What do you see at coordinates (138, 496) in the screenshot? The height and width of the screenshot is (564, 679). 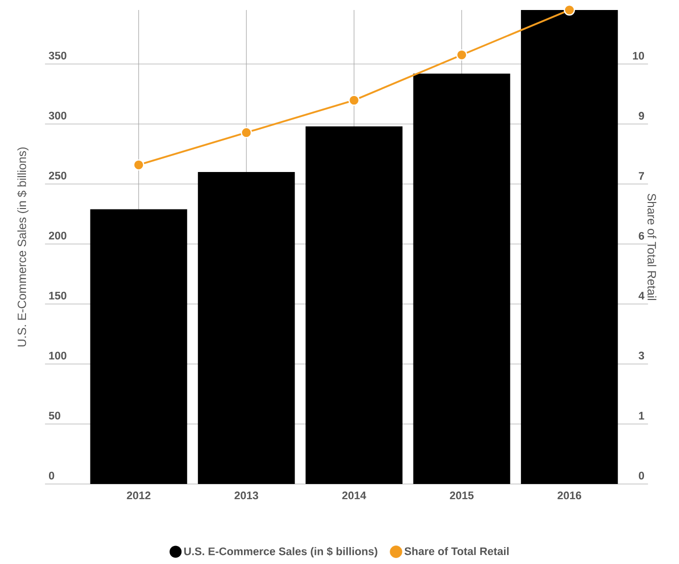 I see `x-tick-label: 2012` at bounding box center [138, 496].